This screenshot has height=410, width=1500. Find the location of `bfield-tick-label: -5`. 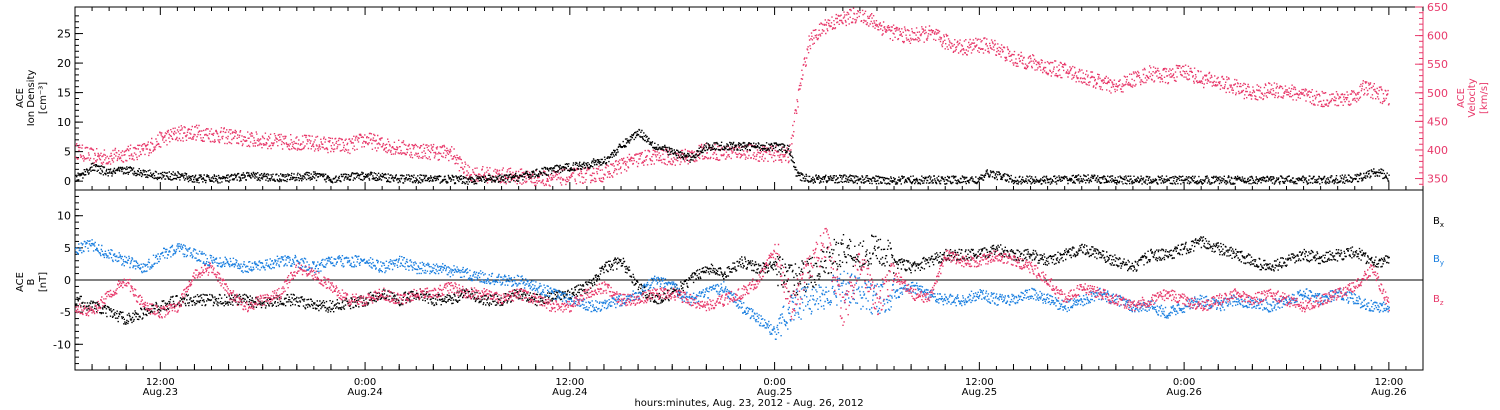

bfield-tick-label: -5 is located at coordinates (65, 312).